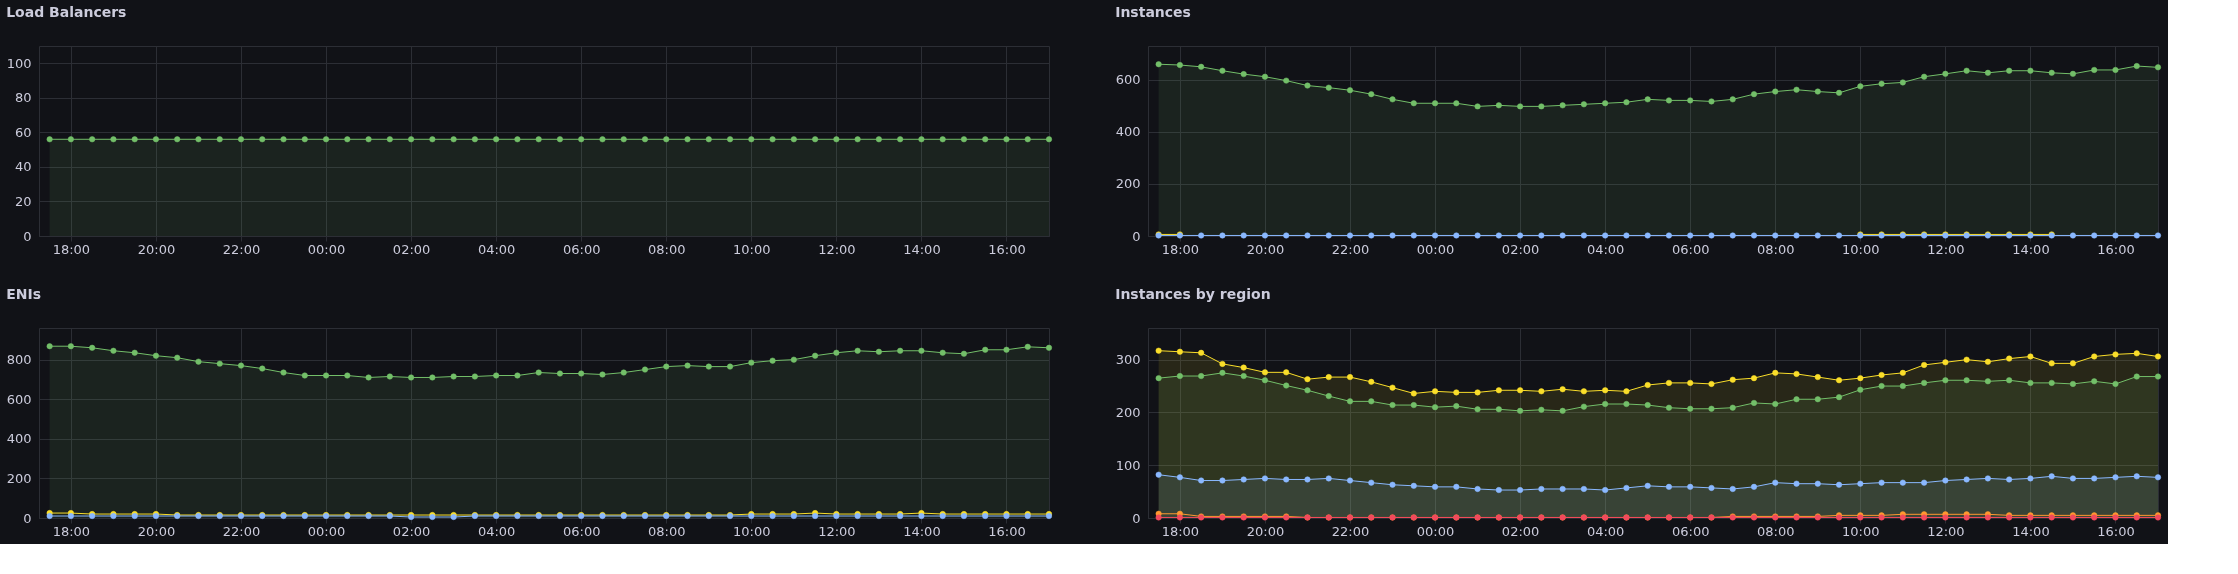 The width and height of the screenshot is (2238, 574). I want to click on chart-title: Load Balancers, so click(66, 12).